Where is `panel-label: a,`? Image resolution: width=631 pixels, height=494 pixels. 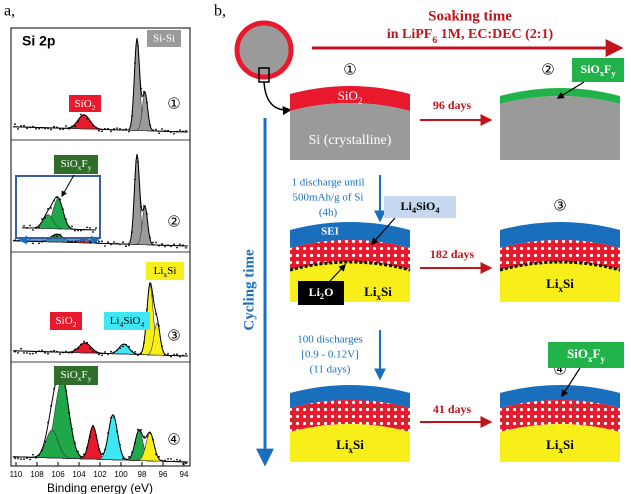
panel-label: a, is located at coordinates (9, 11).